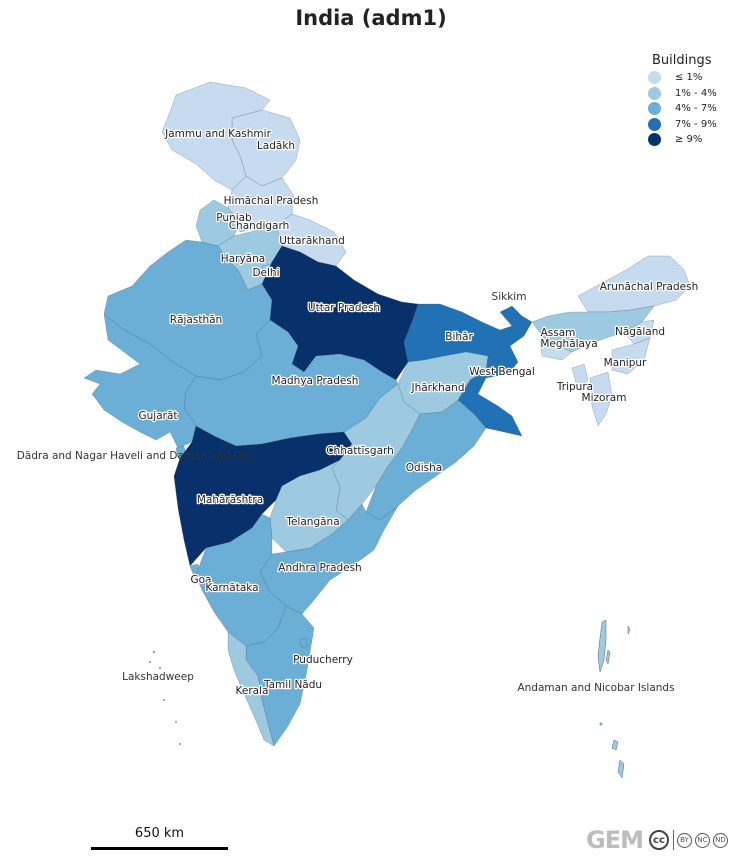 The image size is (742, 864). Describe the element at coordinates (459, 337) in the screenshot. I see `label-bihar: Bihār` at that location.